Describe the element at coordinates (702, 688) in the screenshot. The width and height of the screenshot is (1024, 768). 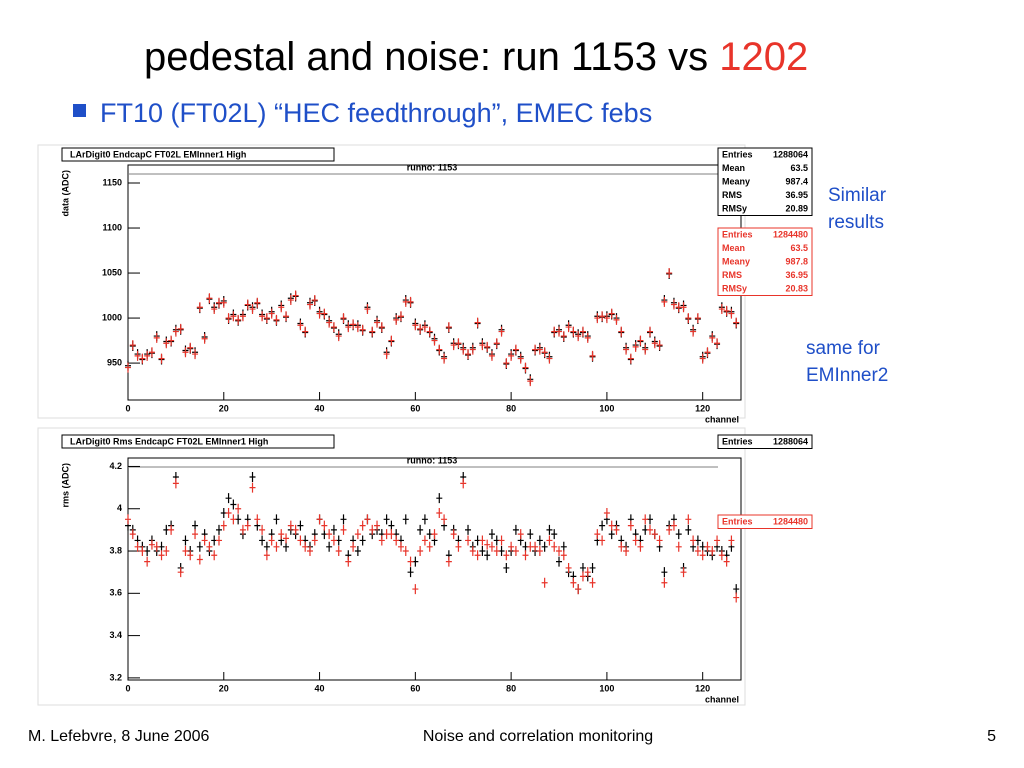
I see `x-tick-label: 120` at that location.